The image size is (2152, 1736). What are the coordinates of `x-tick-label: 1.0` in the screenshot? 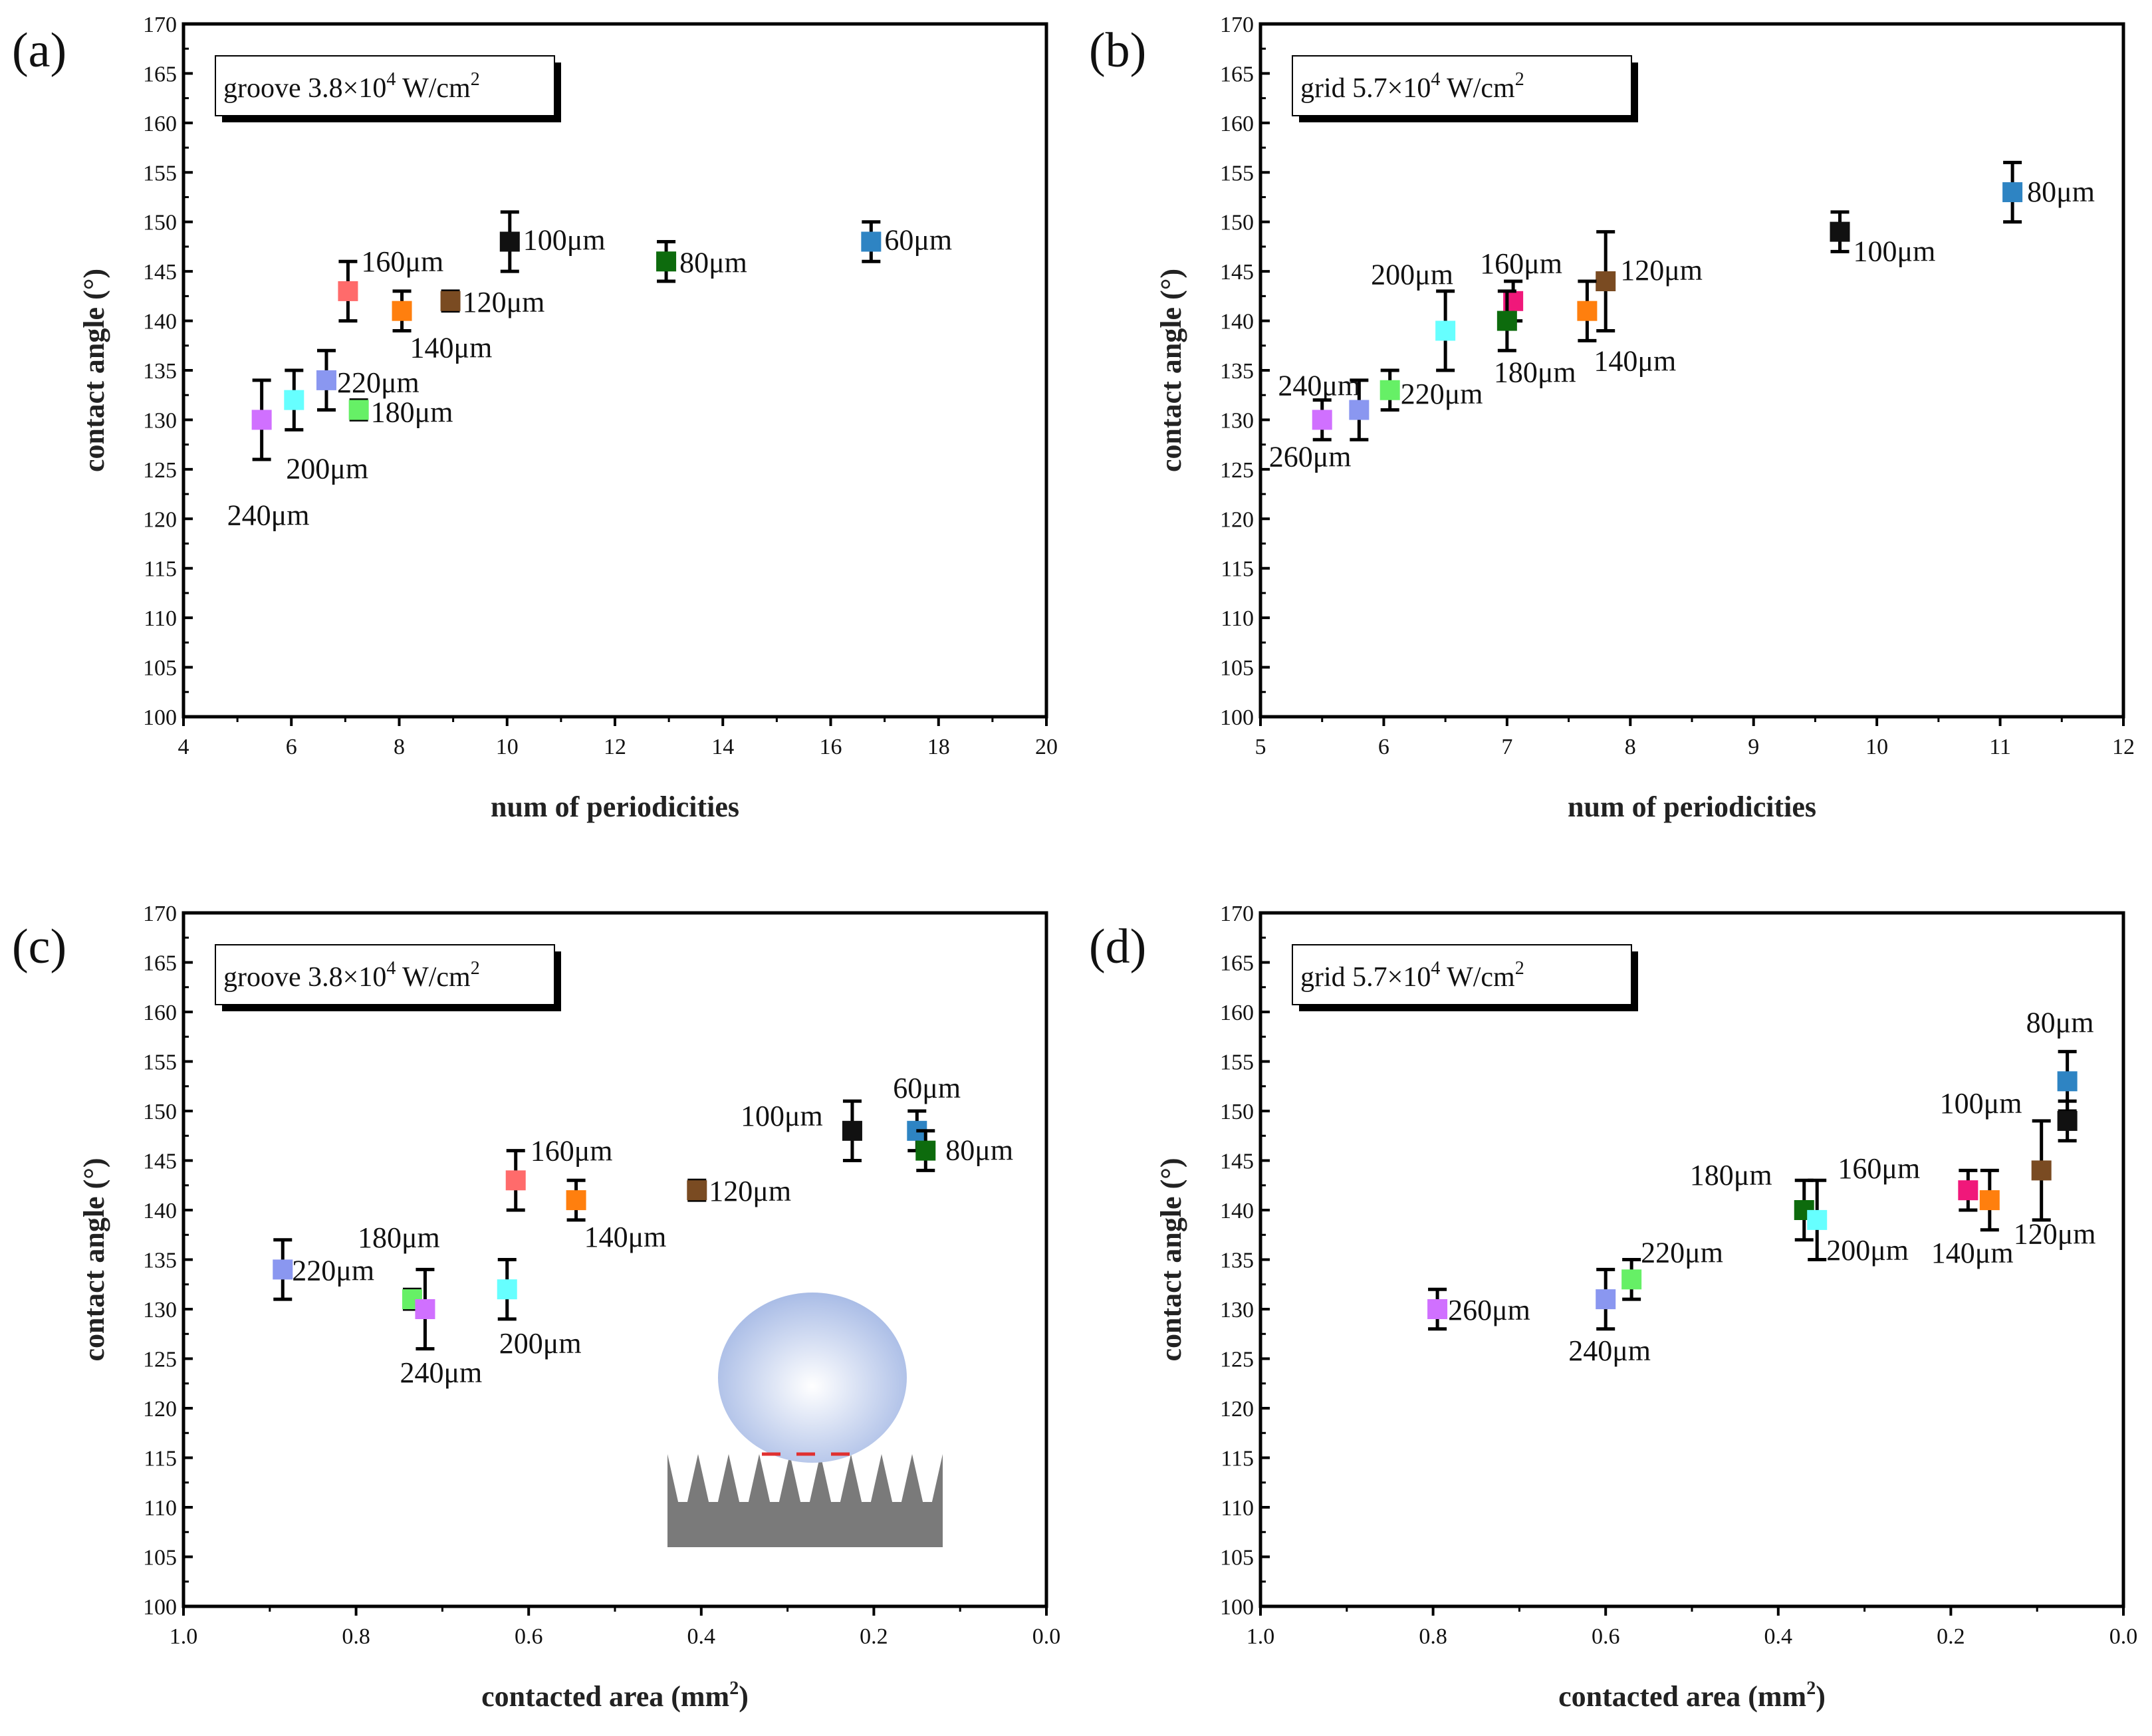 It's located at (184, 1637).